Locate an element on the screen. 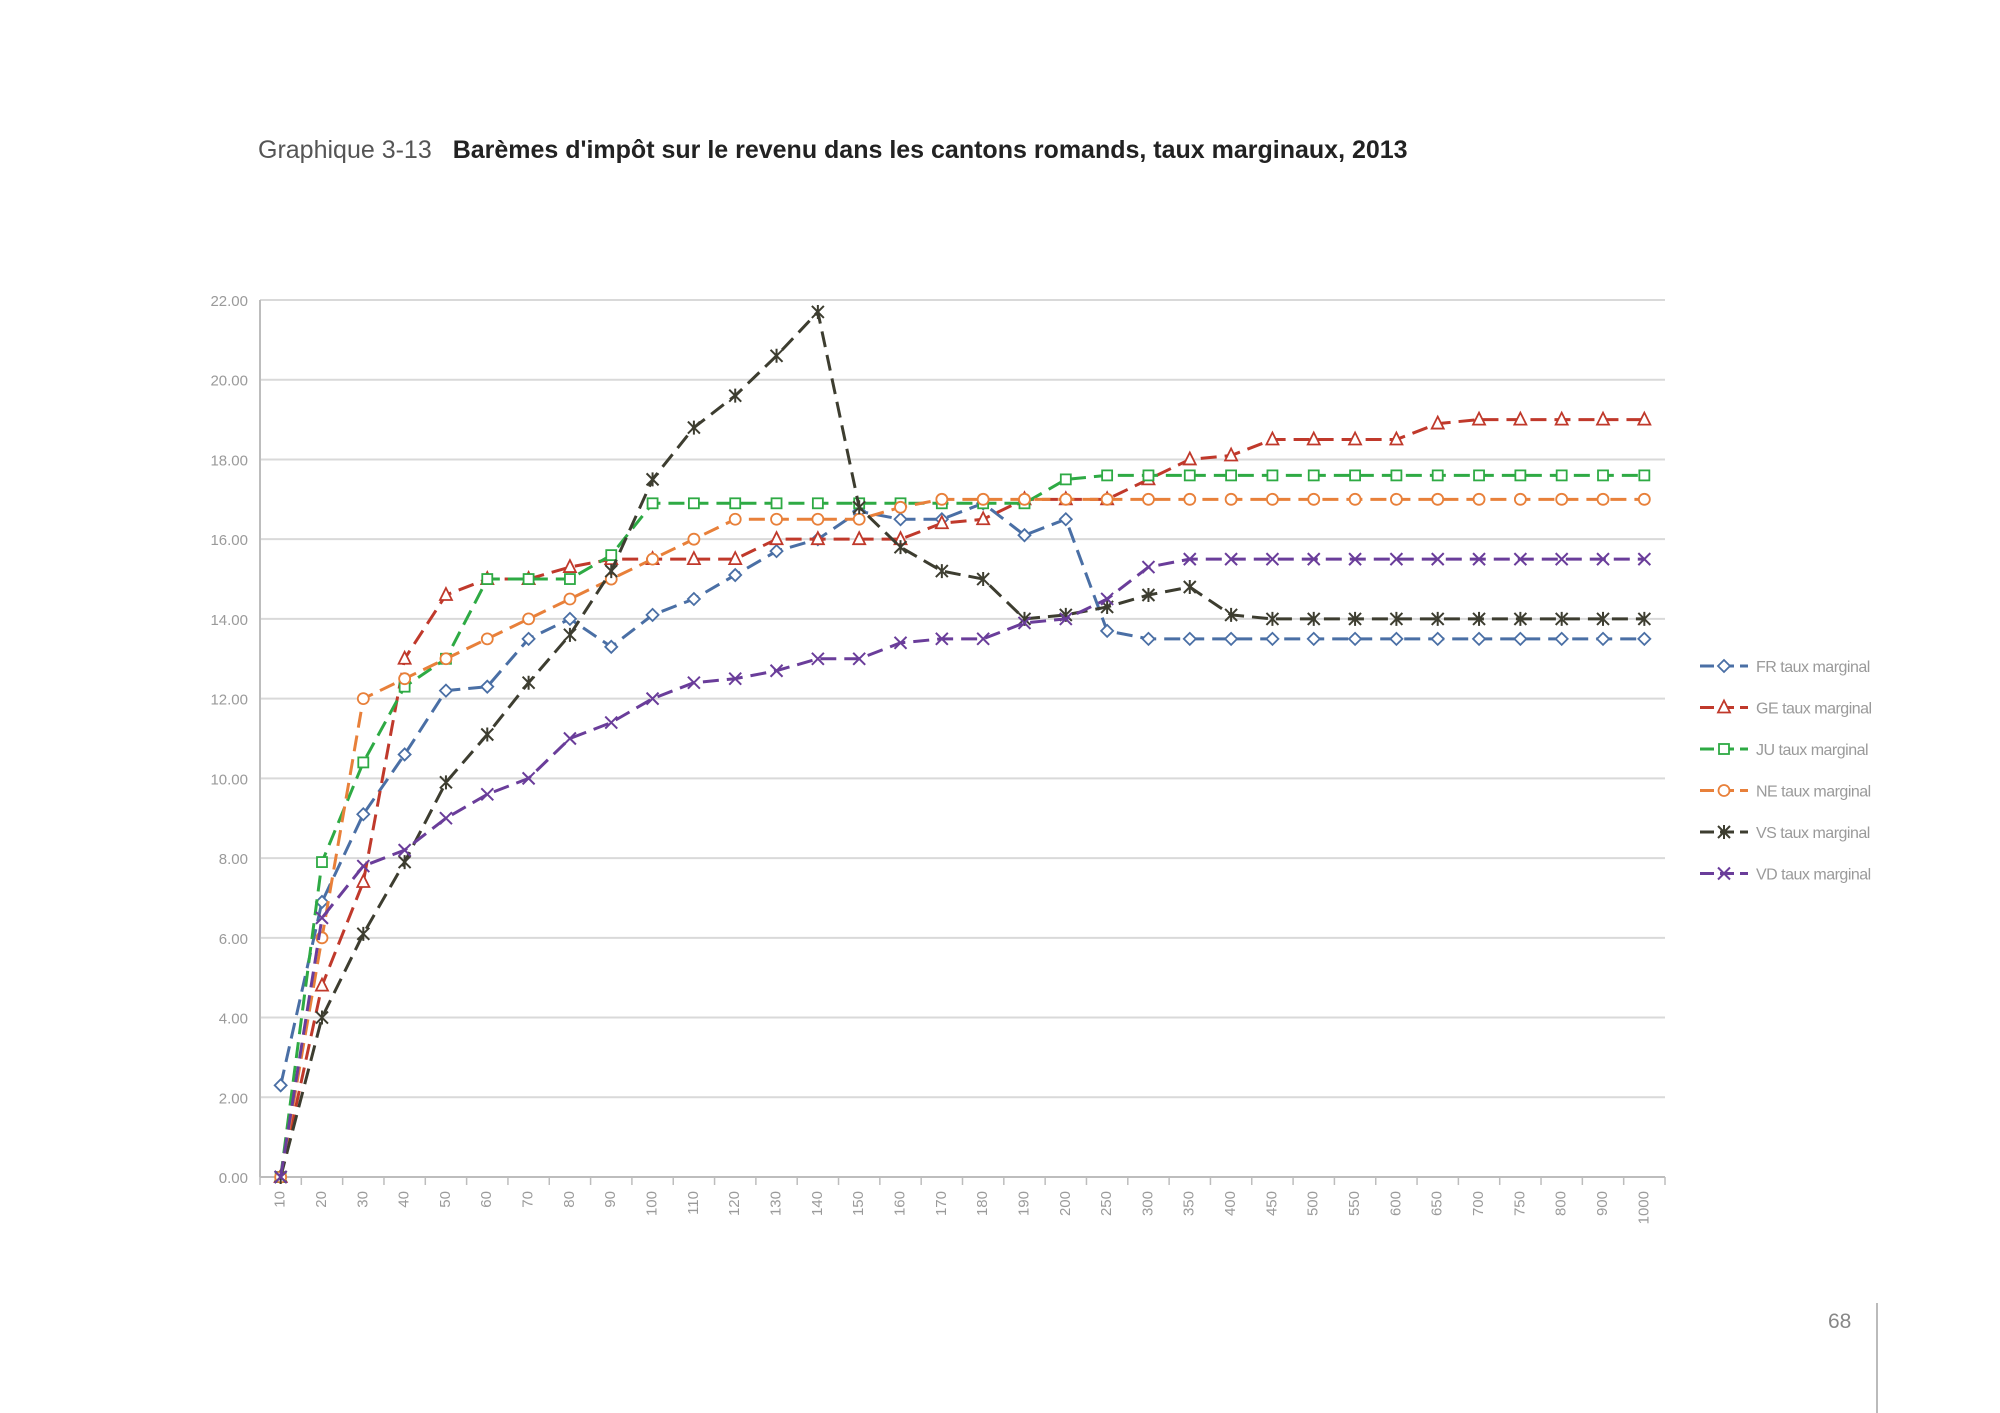 Image resolution: width=2000 pixels, height=1413 pixels. x-tick-label: 800 is located at coordinates (1561, 1203).